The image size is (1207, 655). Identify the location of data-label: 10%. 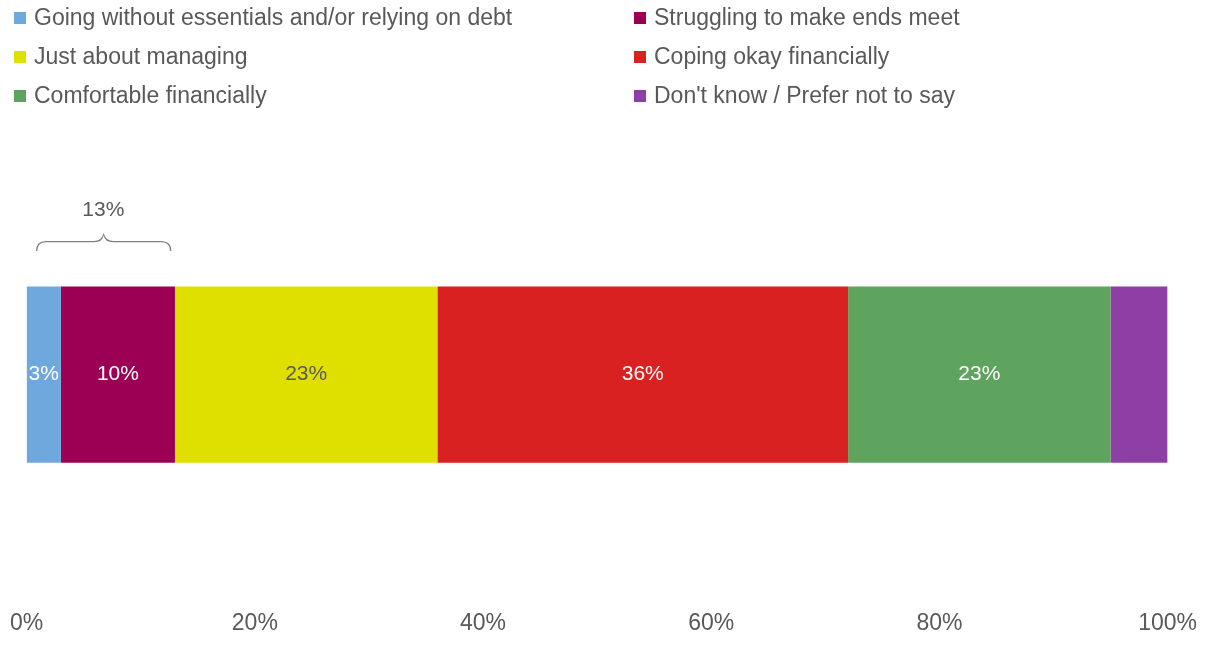
(117, 373).